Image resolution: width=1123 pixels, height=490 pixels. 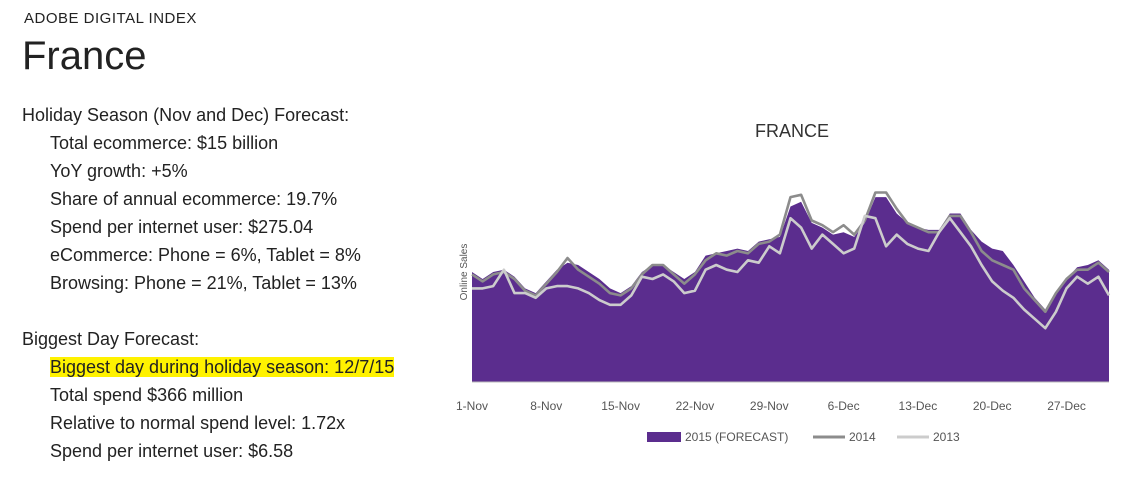 I want to click on chart-title: FRANCE, so click(x=792, y=131).